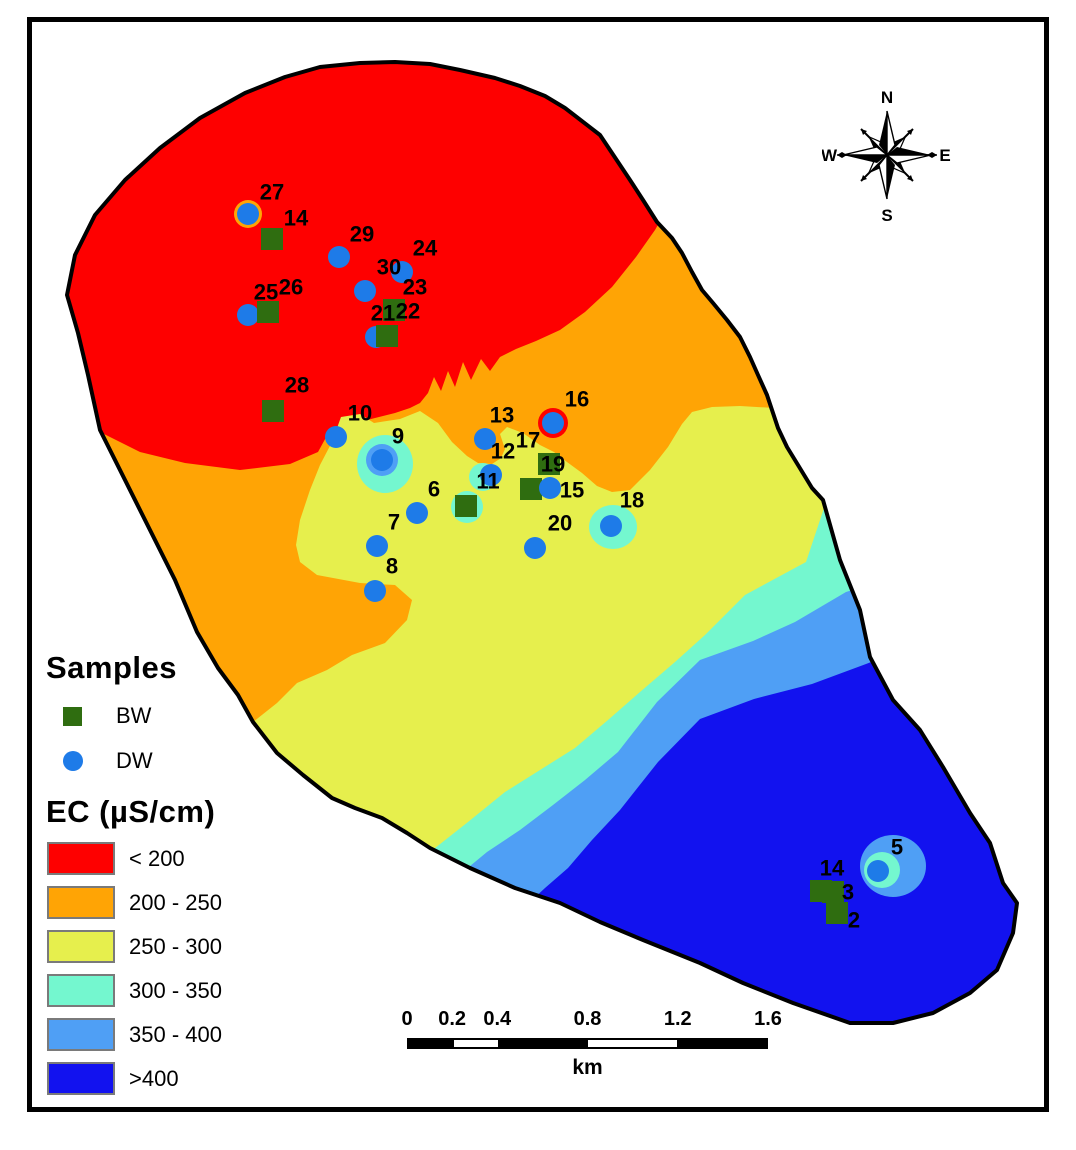 This screenshot has width=1076, height=1150. Describe the element at coordinates (360, 413) in the screenshot. I see `sample-label-10: 10` at that location.